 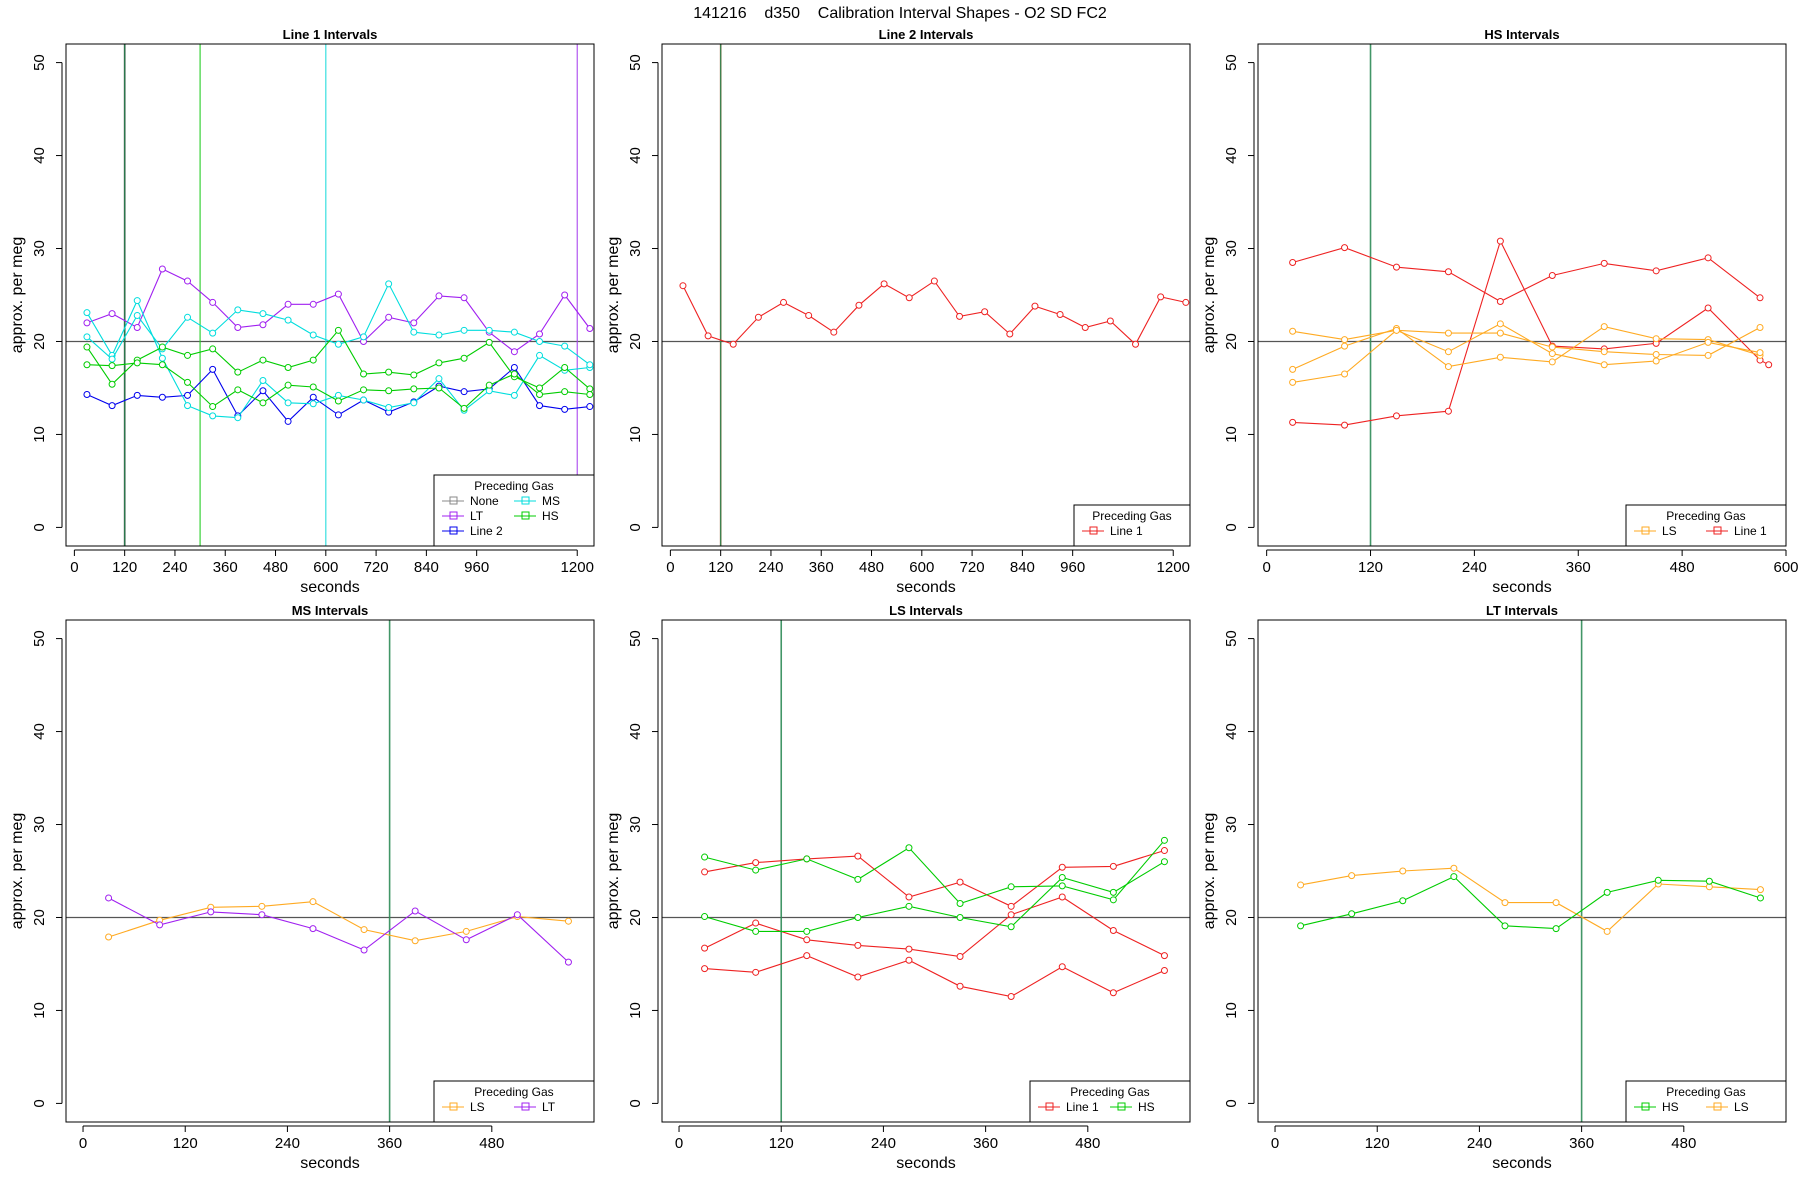 What do you see at coordinates (1072, 567) in the screenshot?
I see `x-tick-label: 960` at bounding box center [1072, 567].